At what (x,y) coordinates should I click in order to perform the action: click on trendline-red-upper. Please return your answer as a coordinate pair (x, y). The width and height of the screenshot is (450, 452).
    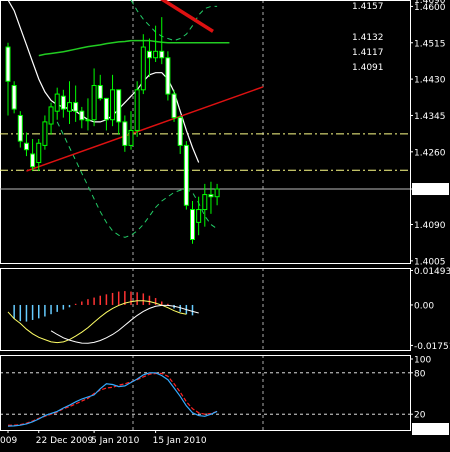
    Looking at the image, I should click on (186, 16).